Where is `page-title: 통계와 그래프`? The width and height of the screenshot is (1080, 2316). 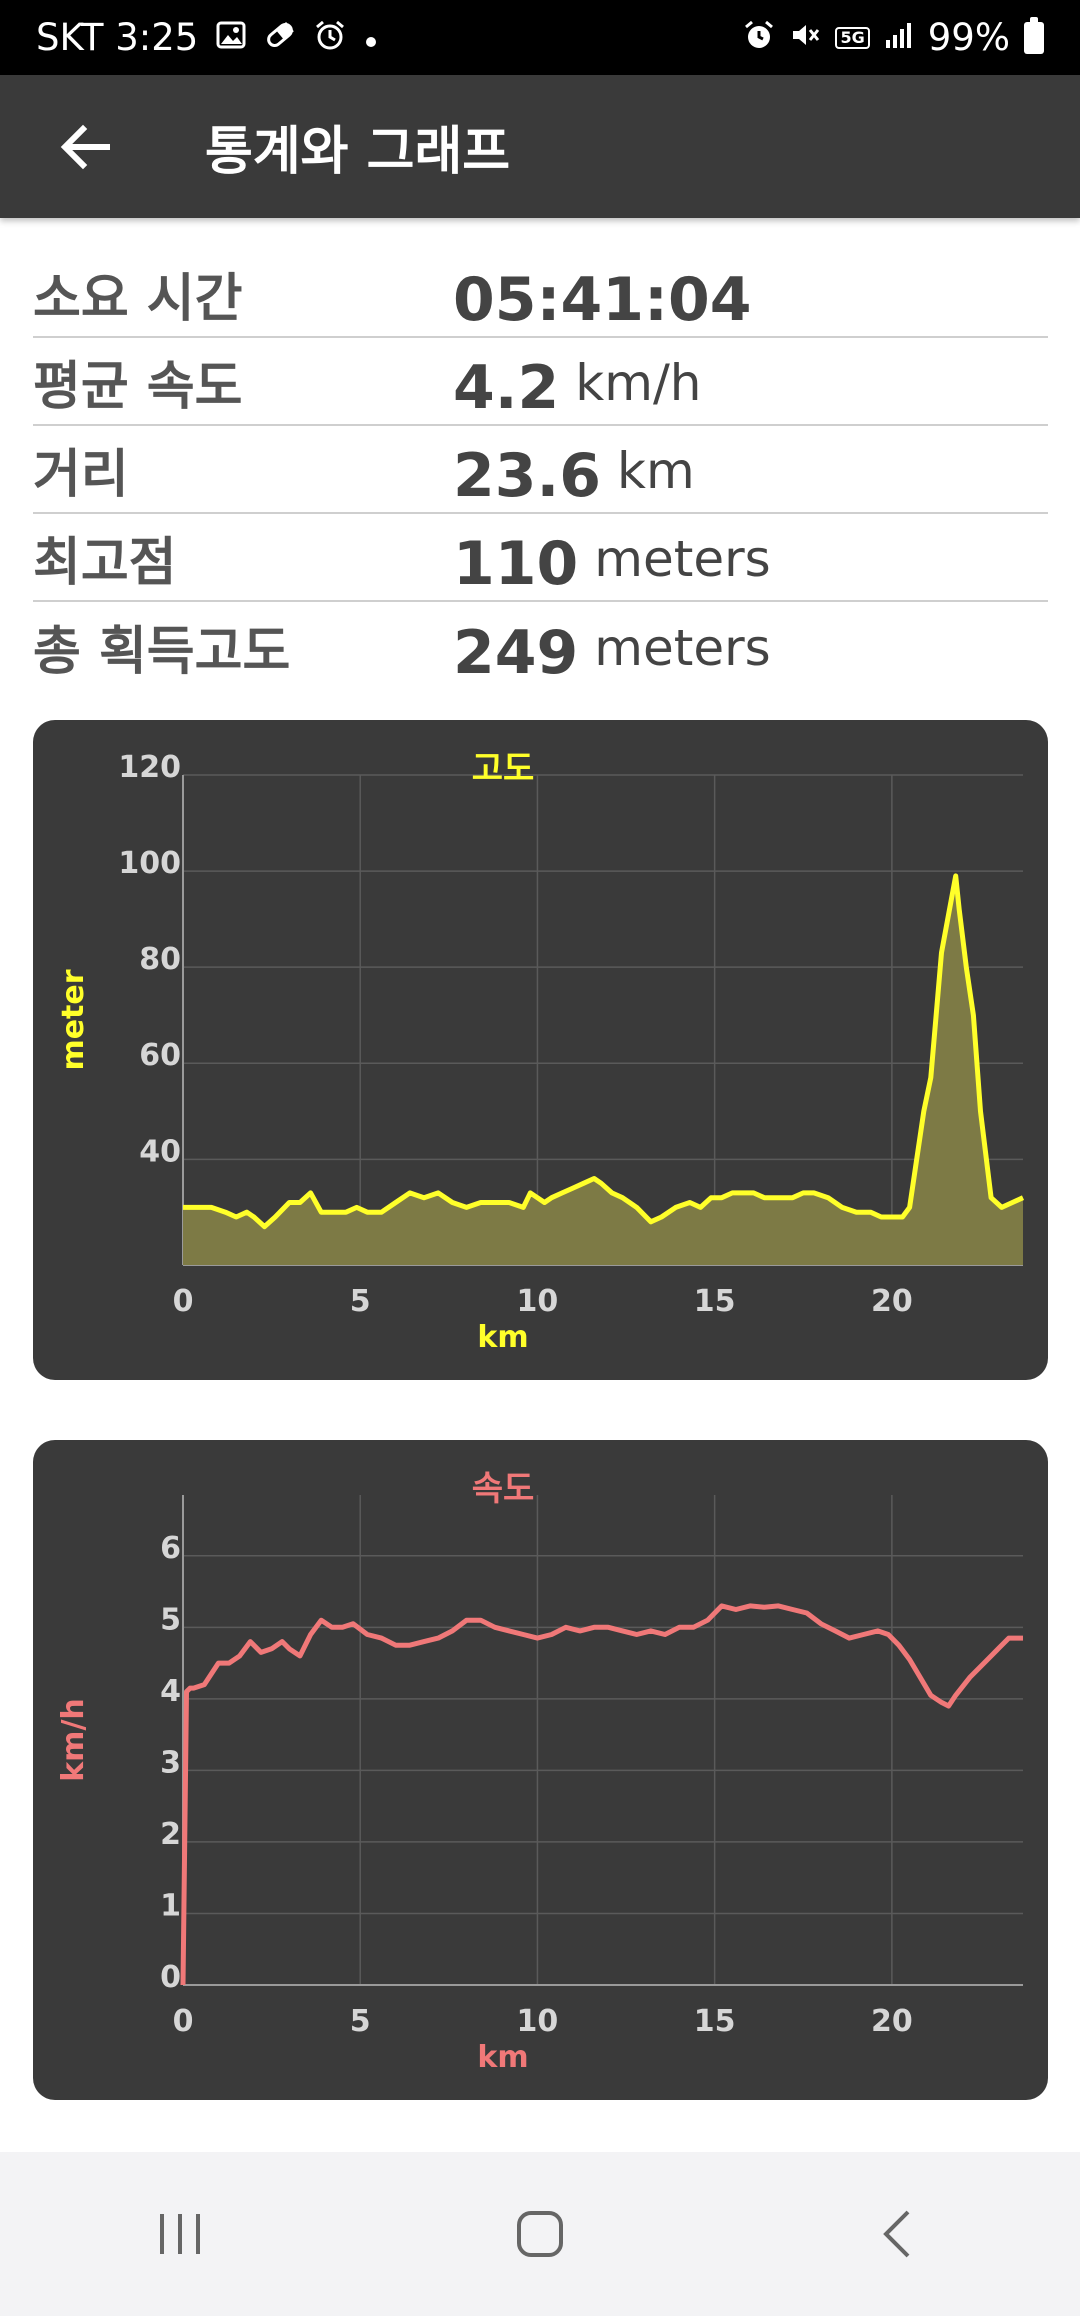 page-title: 통계와 그래프 is located at coordinates (358, 152).